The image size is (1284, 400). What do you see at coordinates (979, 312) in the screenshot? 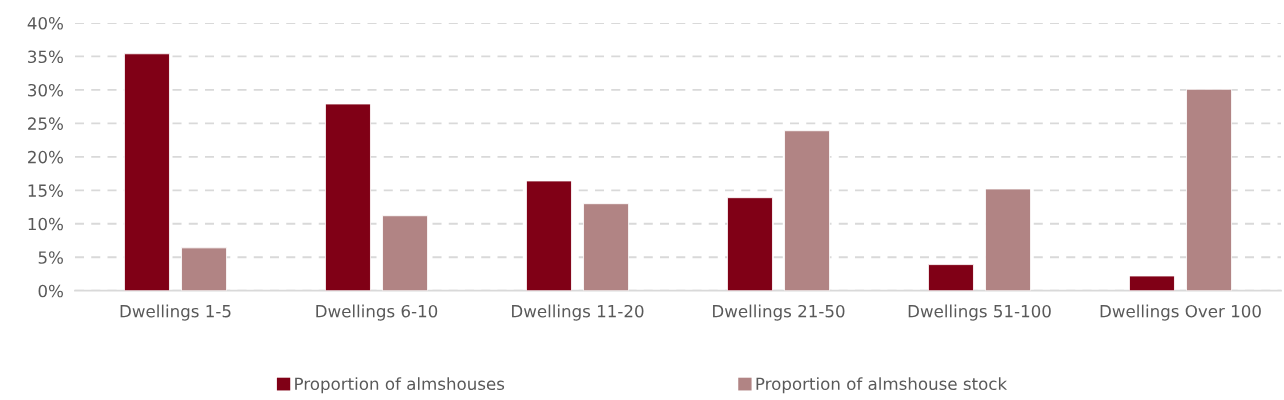
I see `x-tick-label: Dwellings 51-100` at bounding box center [979, 312].